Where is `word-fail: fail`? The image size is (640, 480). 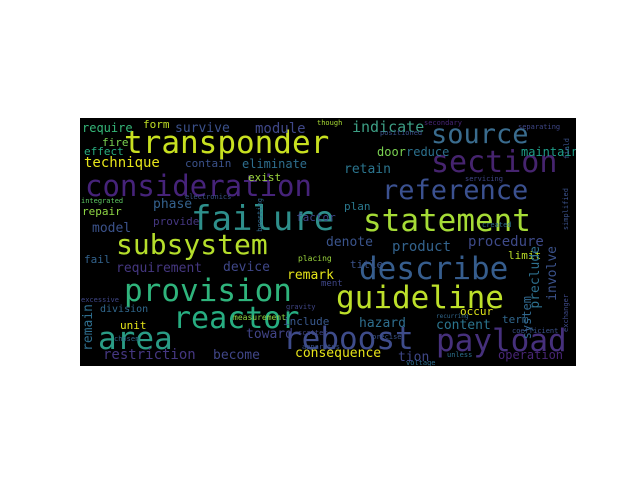 word-fail: fail is located at coordinates (97, 259).